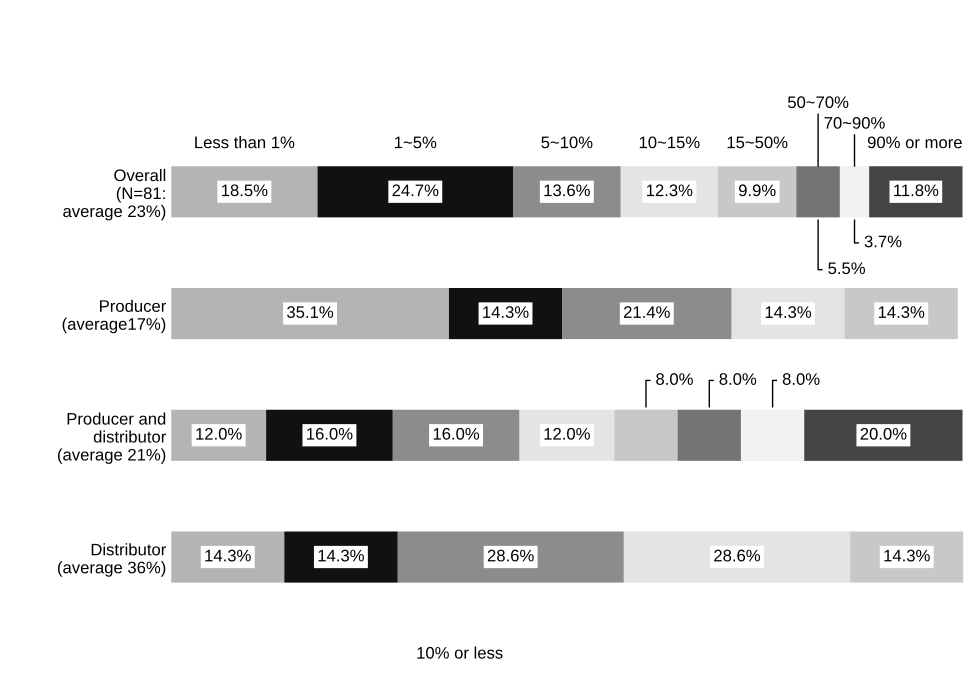 This screenshot has width=978, height=679. I want to click on series-label: 90% or more, so click(915, 142).